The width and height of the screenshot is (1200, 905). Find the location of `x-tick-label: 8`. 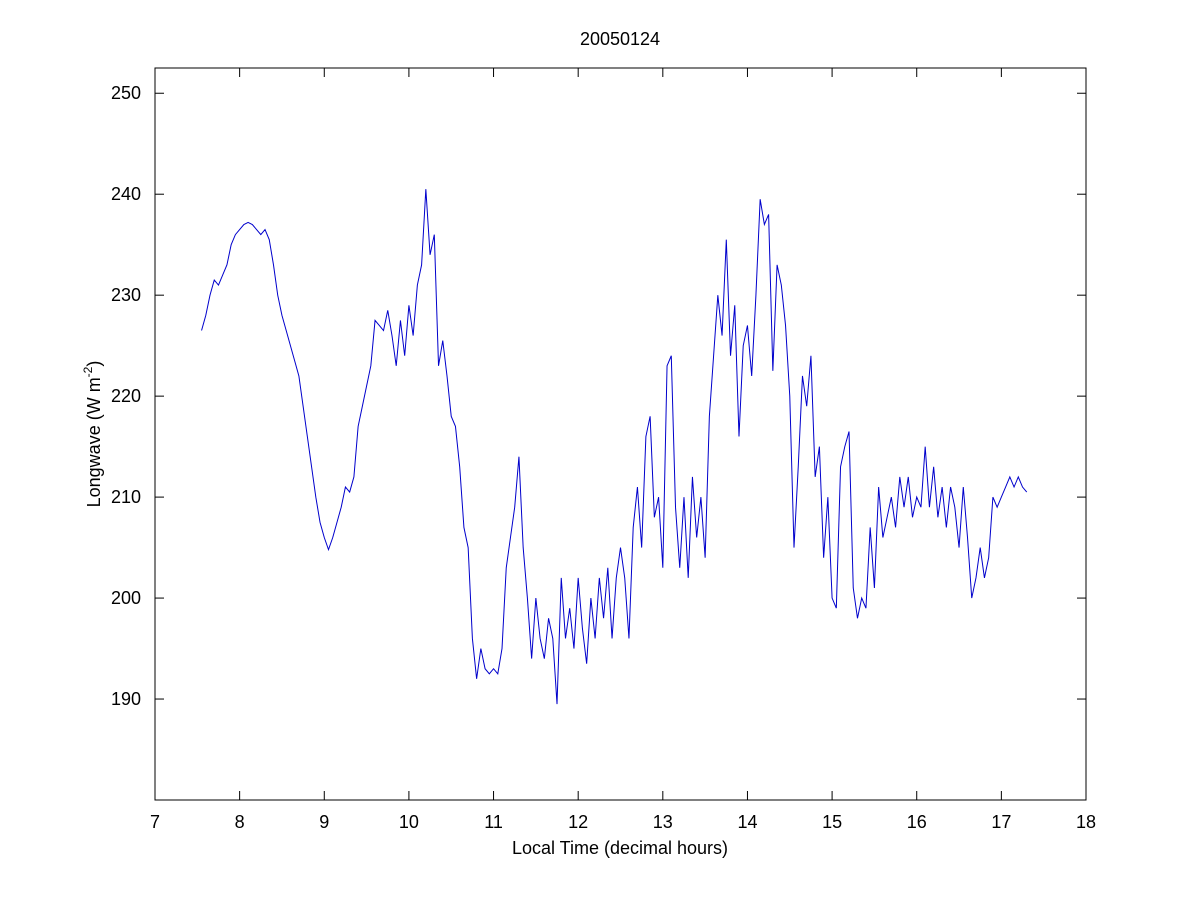

x-tick-label: 8 is located at coordinates (240, 822).